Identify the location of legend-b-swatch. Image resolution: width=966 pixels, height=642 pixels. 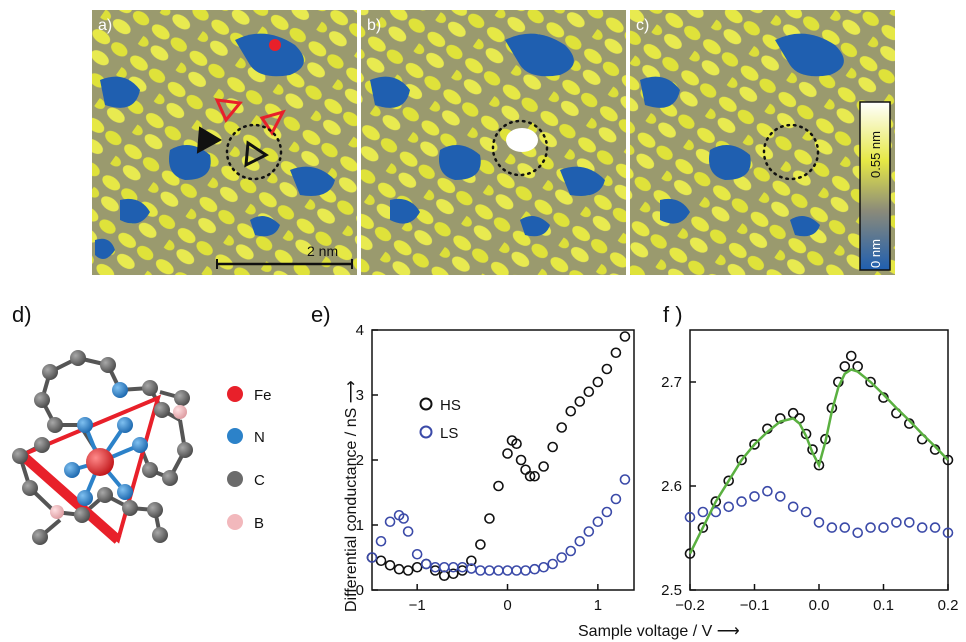
(235, 522).